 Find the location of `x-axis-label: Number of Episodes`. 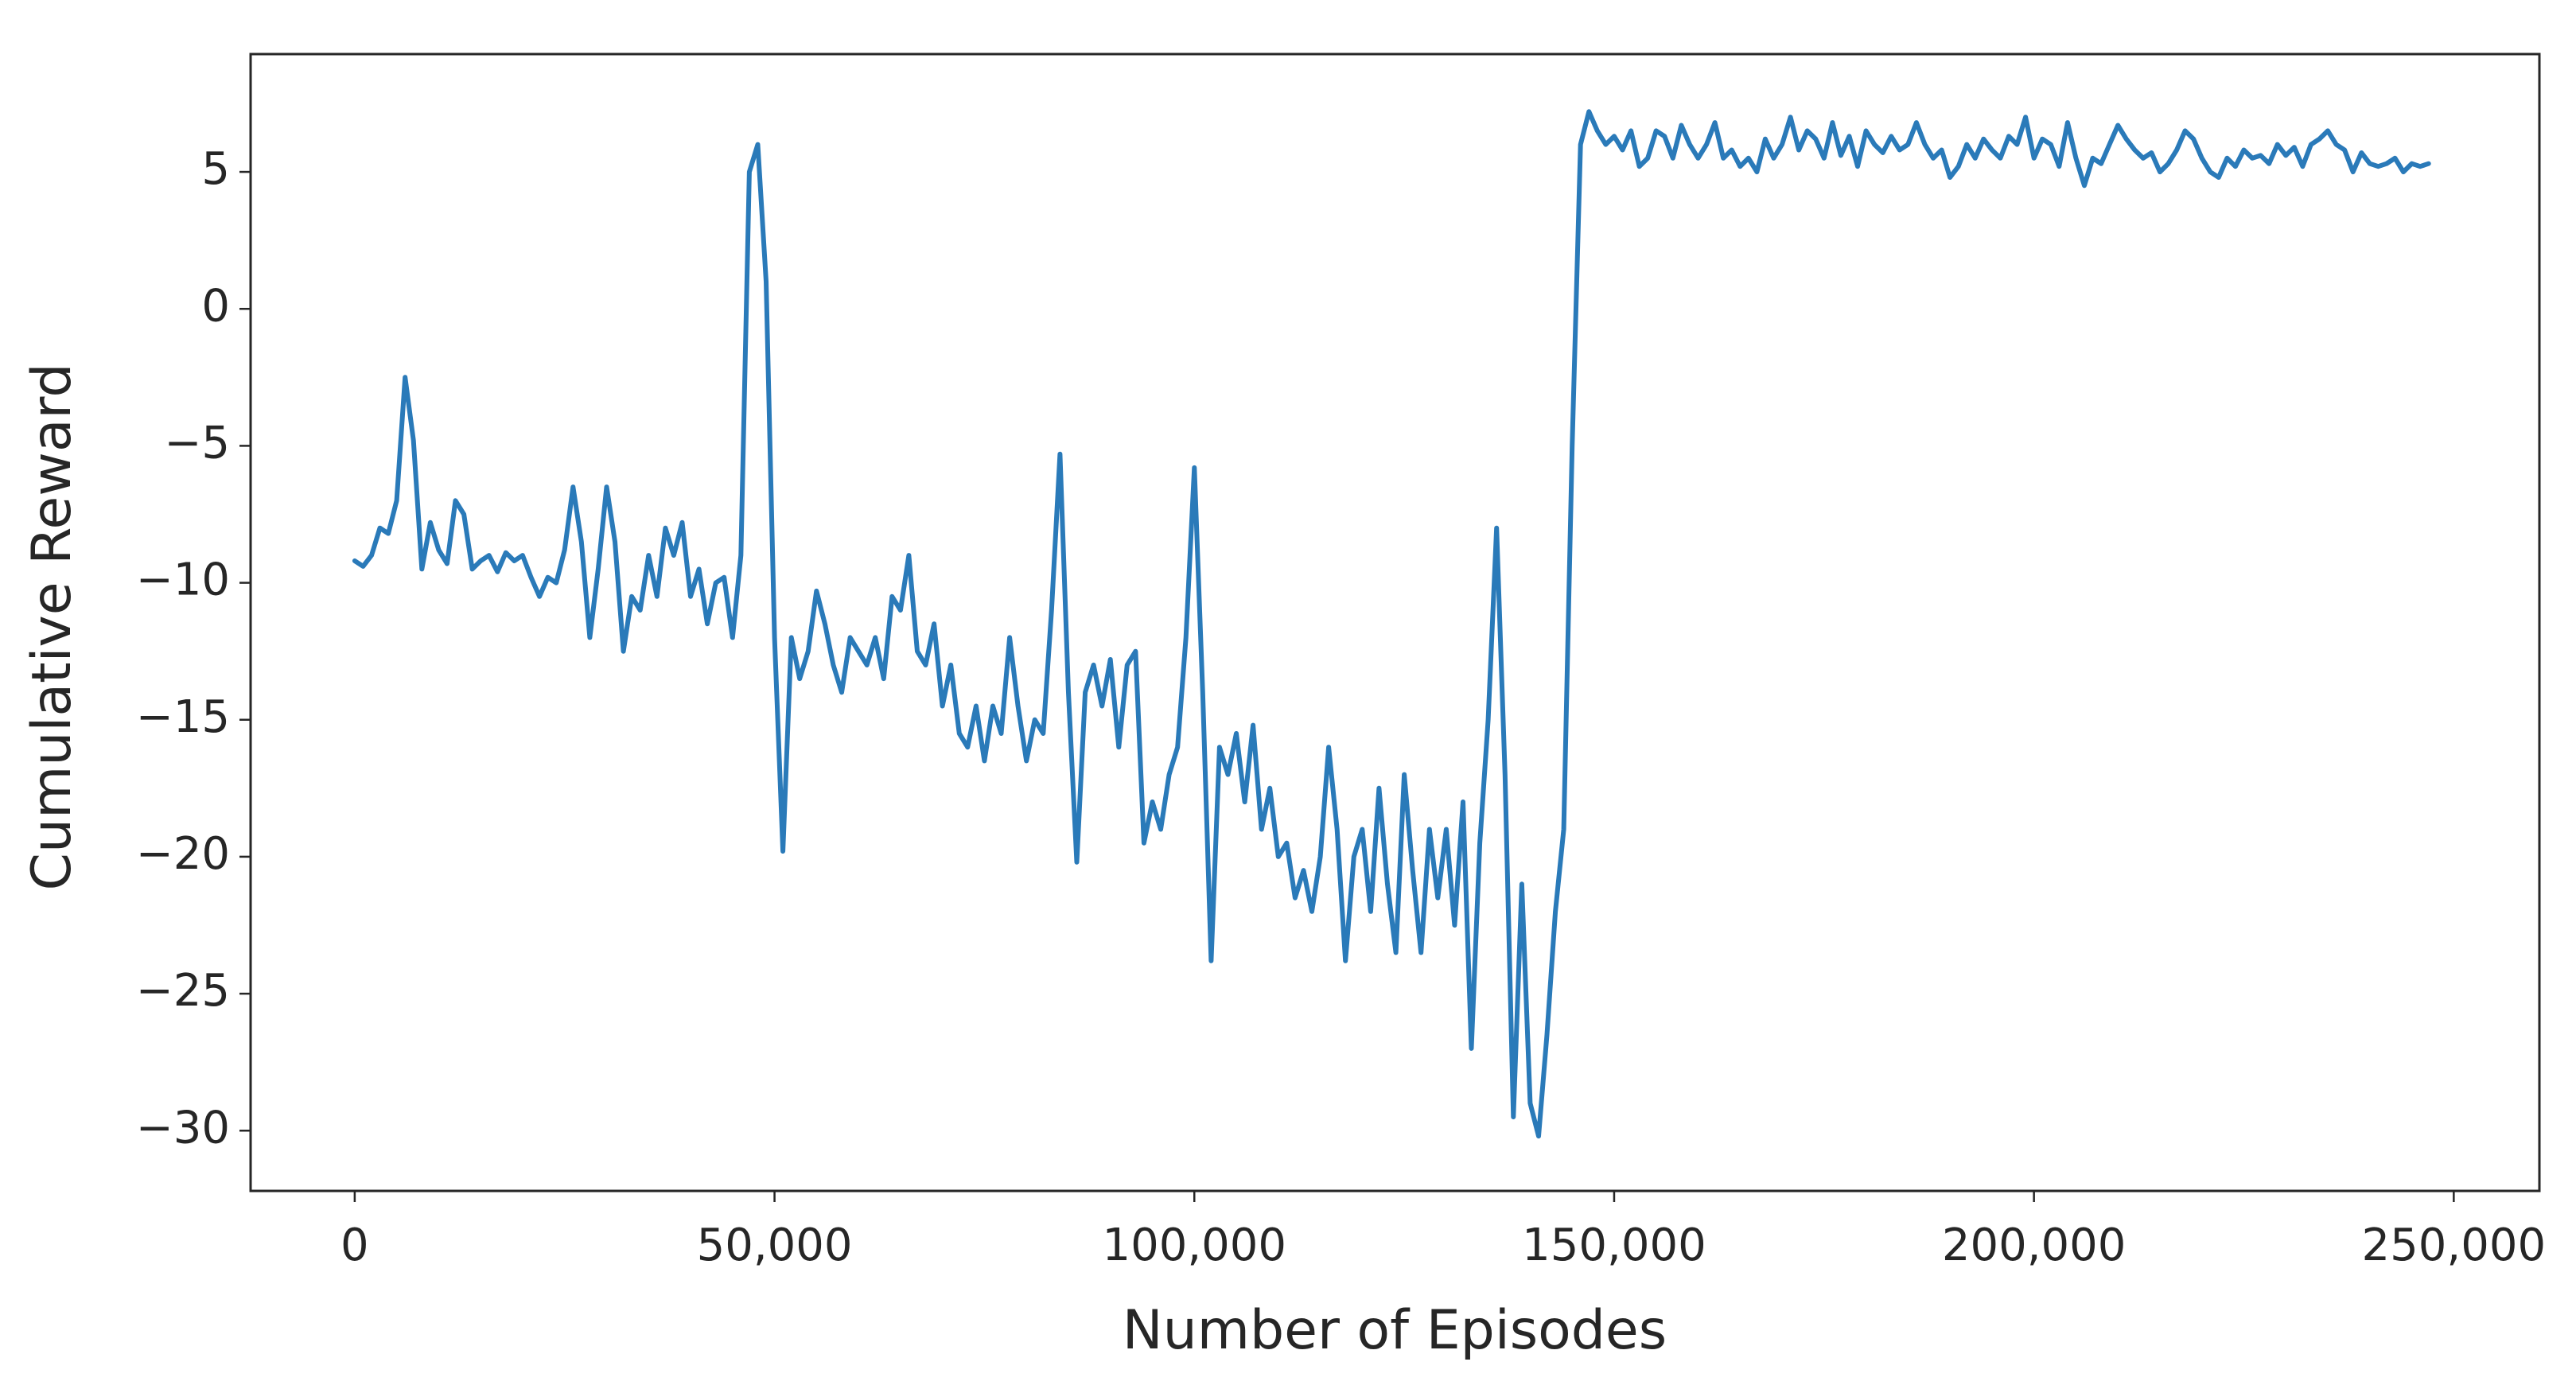

x-axis-label: Number of Episodes is located at coordinates (1395, 1330).